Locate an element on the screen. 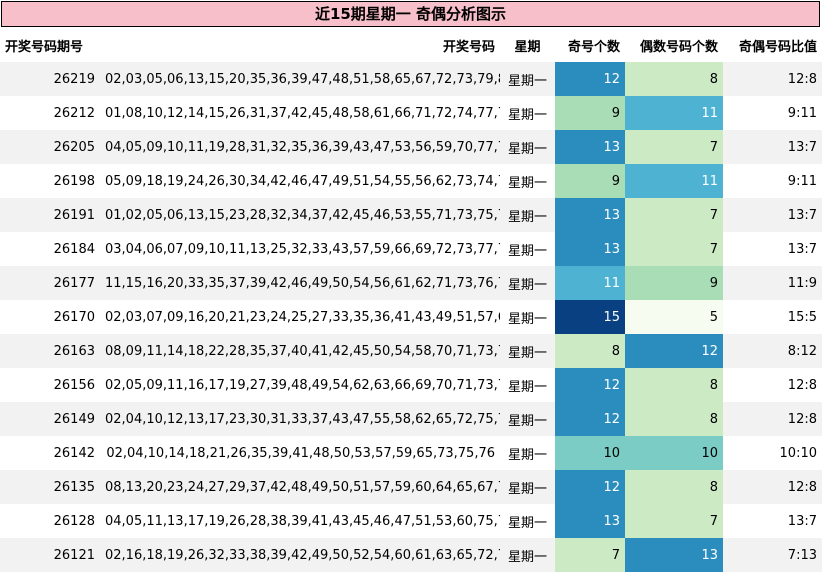  cell-period: 26156 is located at coordinates (74, 385).